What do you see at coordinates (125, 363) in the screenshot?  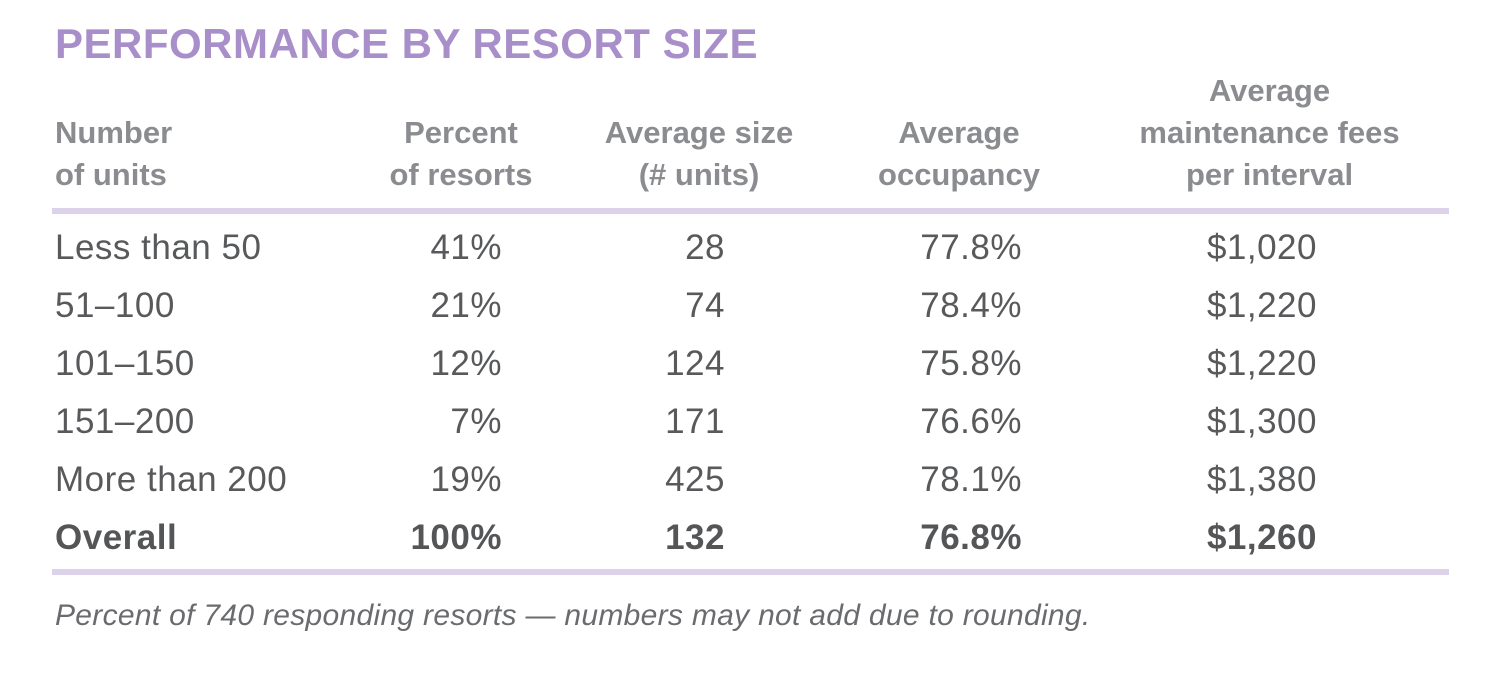 I see `cell-units: 101–150` at bounding box center [125, 363].